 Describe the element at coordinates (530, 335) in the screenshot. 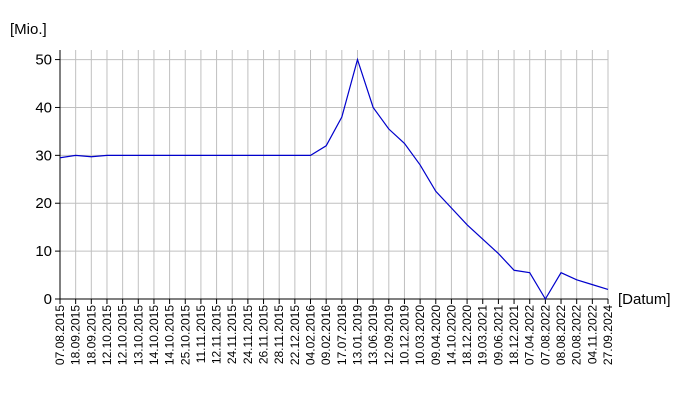

I see `x-tick-label: 07.04.2022` at that location.